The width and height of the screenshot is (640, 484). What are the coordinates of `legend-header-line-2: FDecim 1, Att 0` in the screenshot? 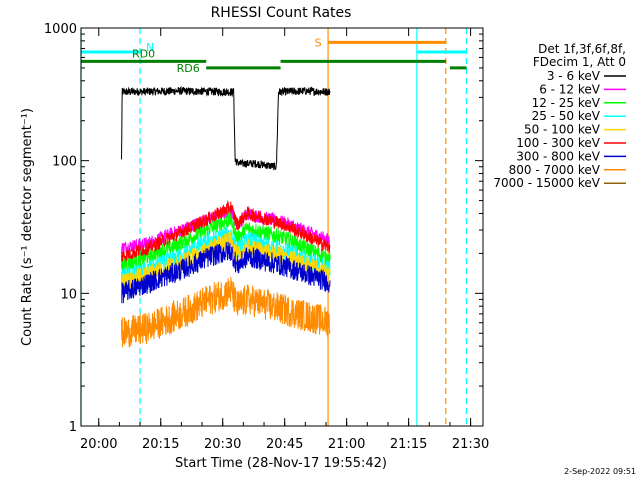 It's located at (579, 62).